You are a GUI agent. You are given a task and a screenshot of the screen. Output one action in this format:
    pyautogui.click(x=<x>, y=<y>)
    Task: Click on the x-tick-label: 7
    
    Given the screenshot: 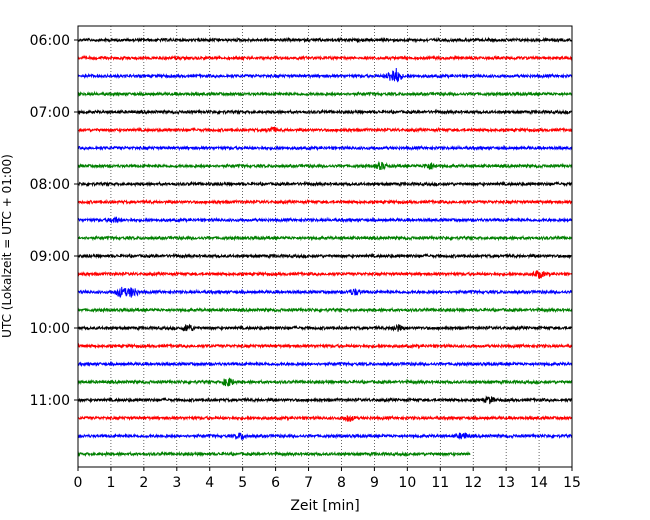 What is the action you would take?
    pyautogui.click(x=308, y=483)
    